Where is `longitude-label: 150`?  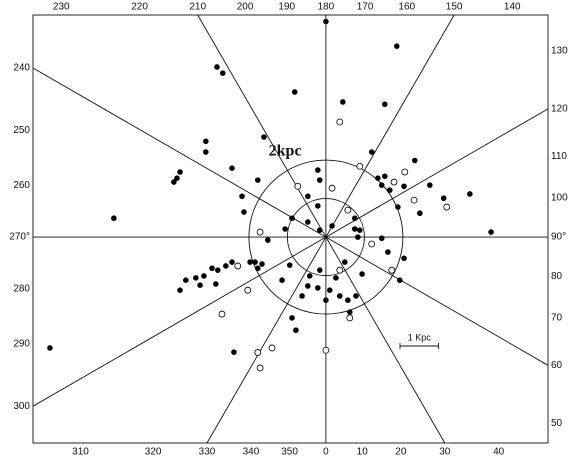 longitude-label: 150 is located at coordinates (454, 7).